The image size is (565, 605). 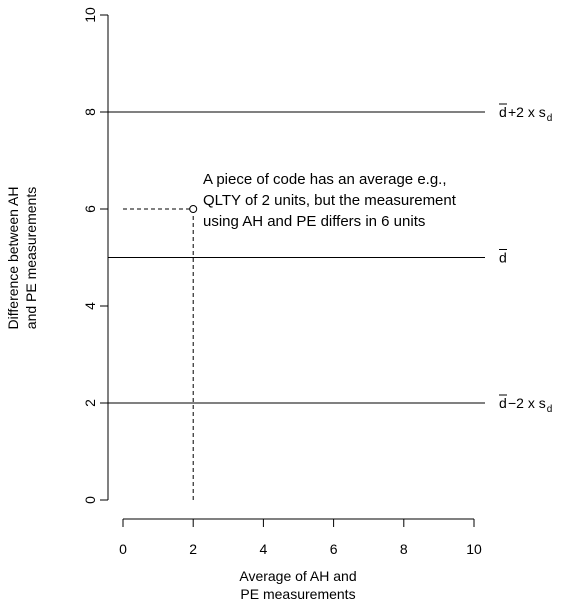 I want to click on x-tick-label: 10, so click(x=474, y=549).